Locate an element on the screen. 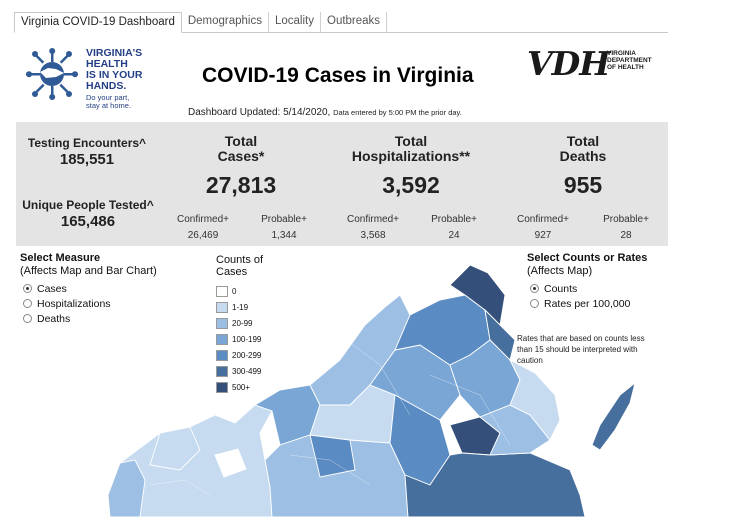 The image size is (731, 525). total-deaths-label-2: Deaths is located at coordinates (583, 156).